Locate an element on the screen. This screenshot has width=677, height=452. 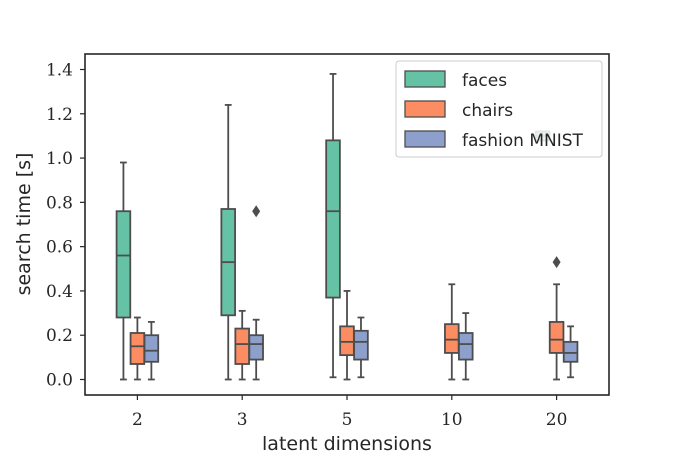
x-axis-label: latent dimensions is located at coordinates (347, 442).